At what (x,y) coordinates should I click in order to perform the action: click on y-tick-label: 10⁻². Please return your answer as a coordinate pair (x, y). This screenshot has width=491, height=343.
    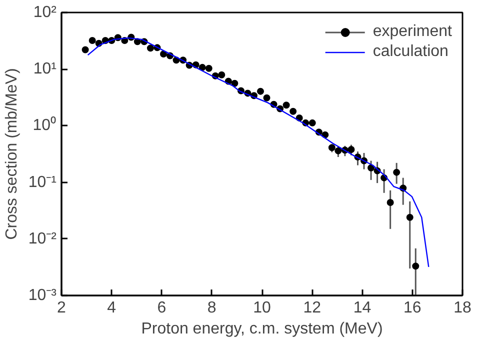
    Looking at the image, I should click on (43, 239).